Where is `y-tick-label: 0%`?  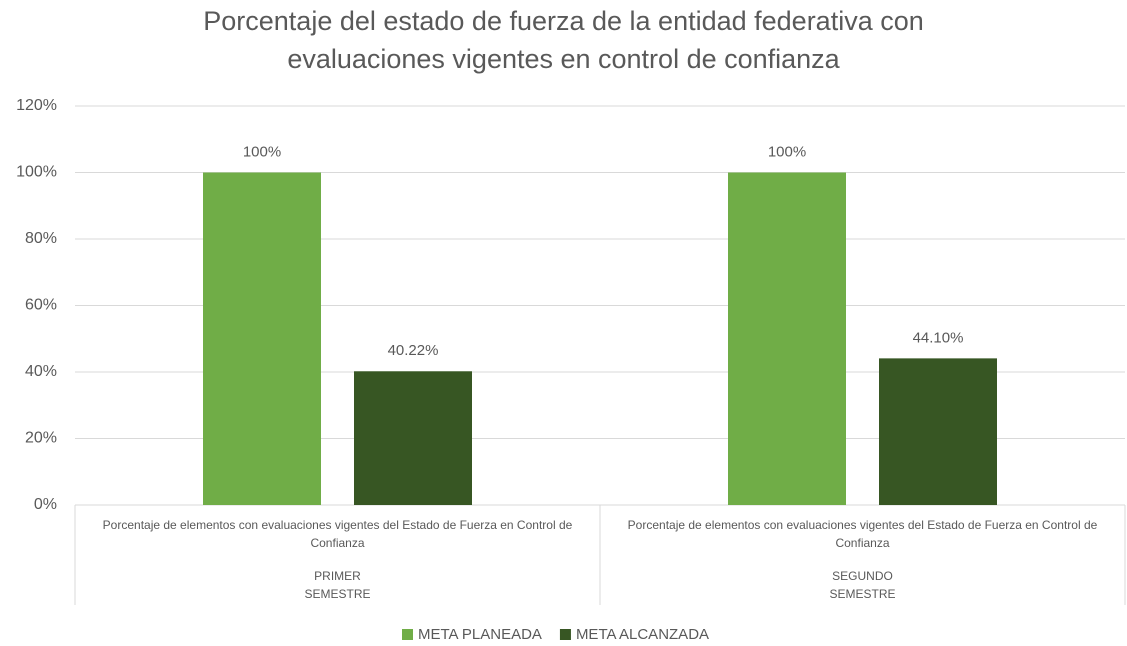 y-tick-label: 0% is located at coordinates (45, 504).